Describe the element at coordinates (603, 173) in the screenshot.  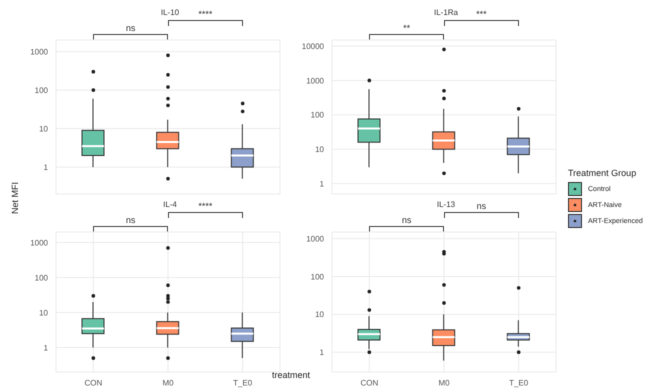
I see `legend-title: Treatment Group` at that location.